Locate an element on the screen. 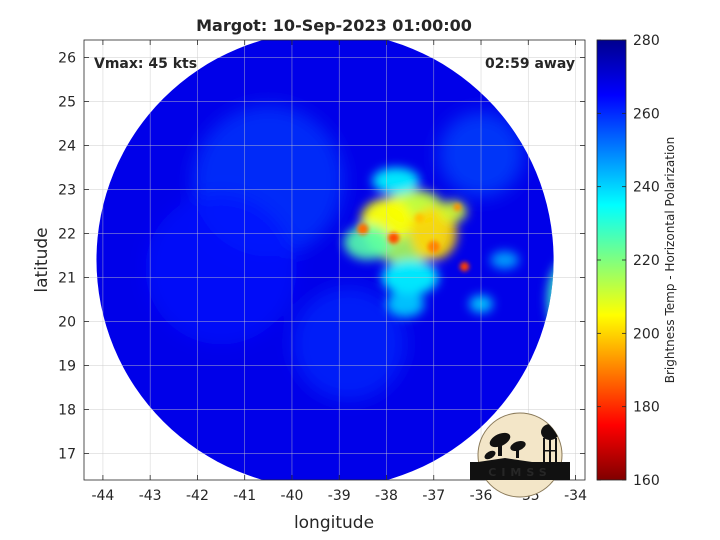  colorbar-tick-label: 180 is located at coordinates (646, 408).